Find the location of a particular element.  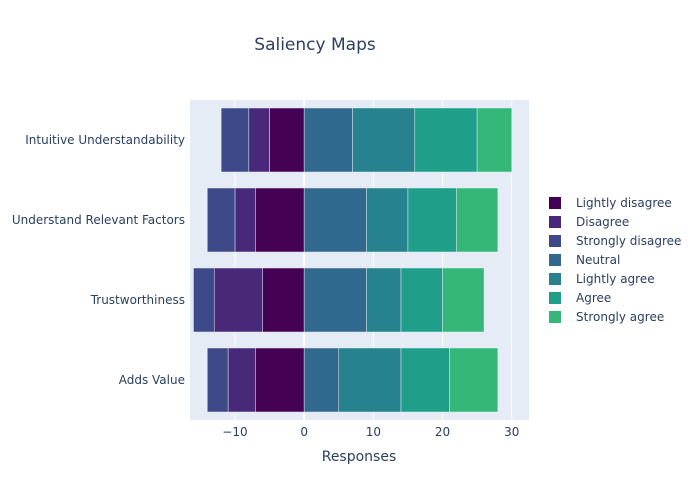

bar-adds-value-strongly-disagree is located at coordinates (218, 380).